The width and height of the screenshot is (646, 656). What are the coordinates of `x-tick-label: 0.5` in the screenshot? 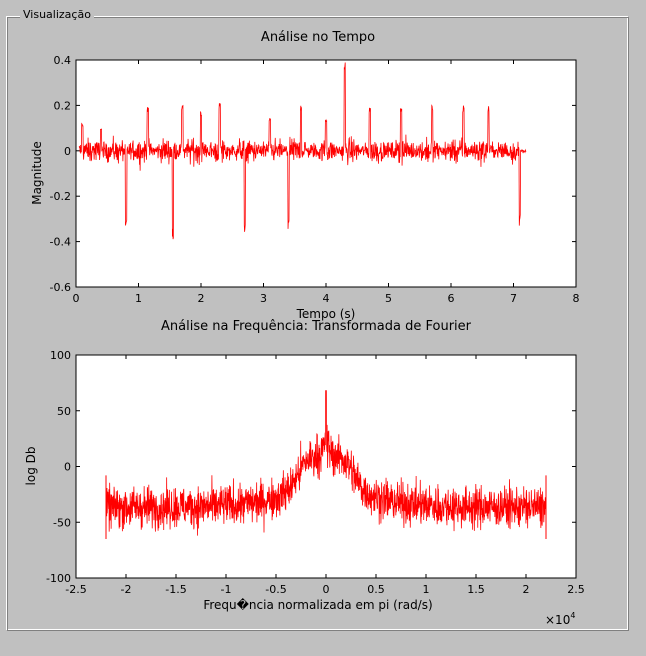 It's located at (376, 589).